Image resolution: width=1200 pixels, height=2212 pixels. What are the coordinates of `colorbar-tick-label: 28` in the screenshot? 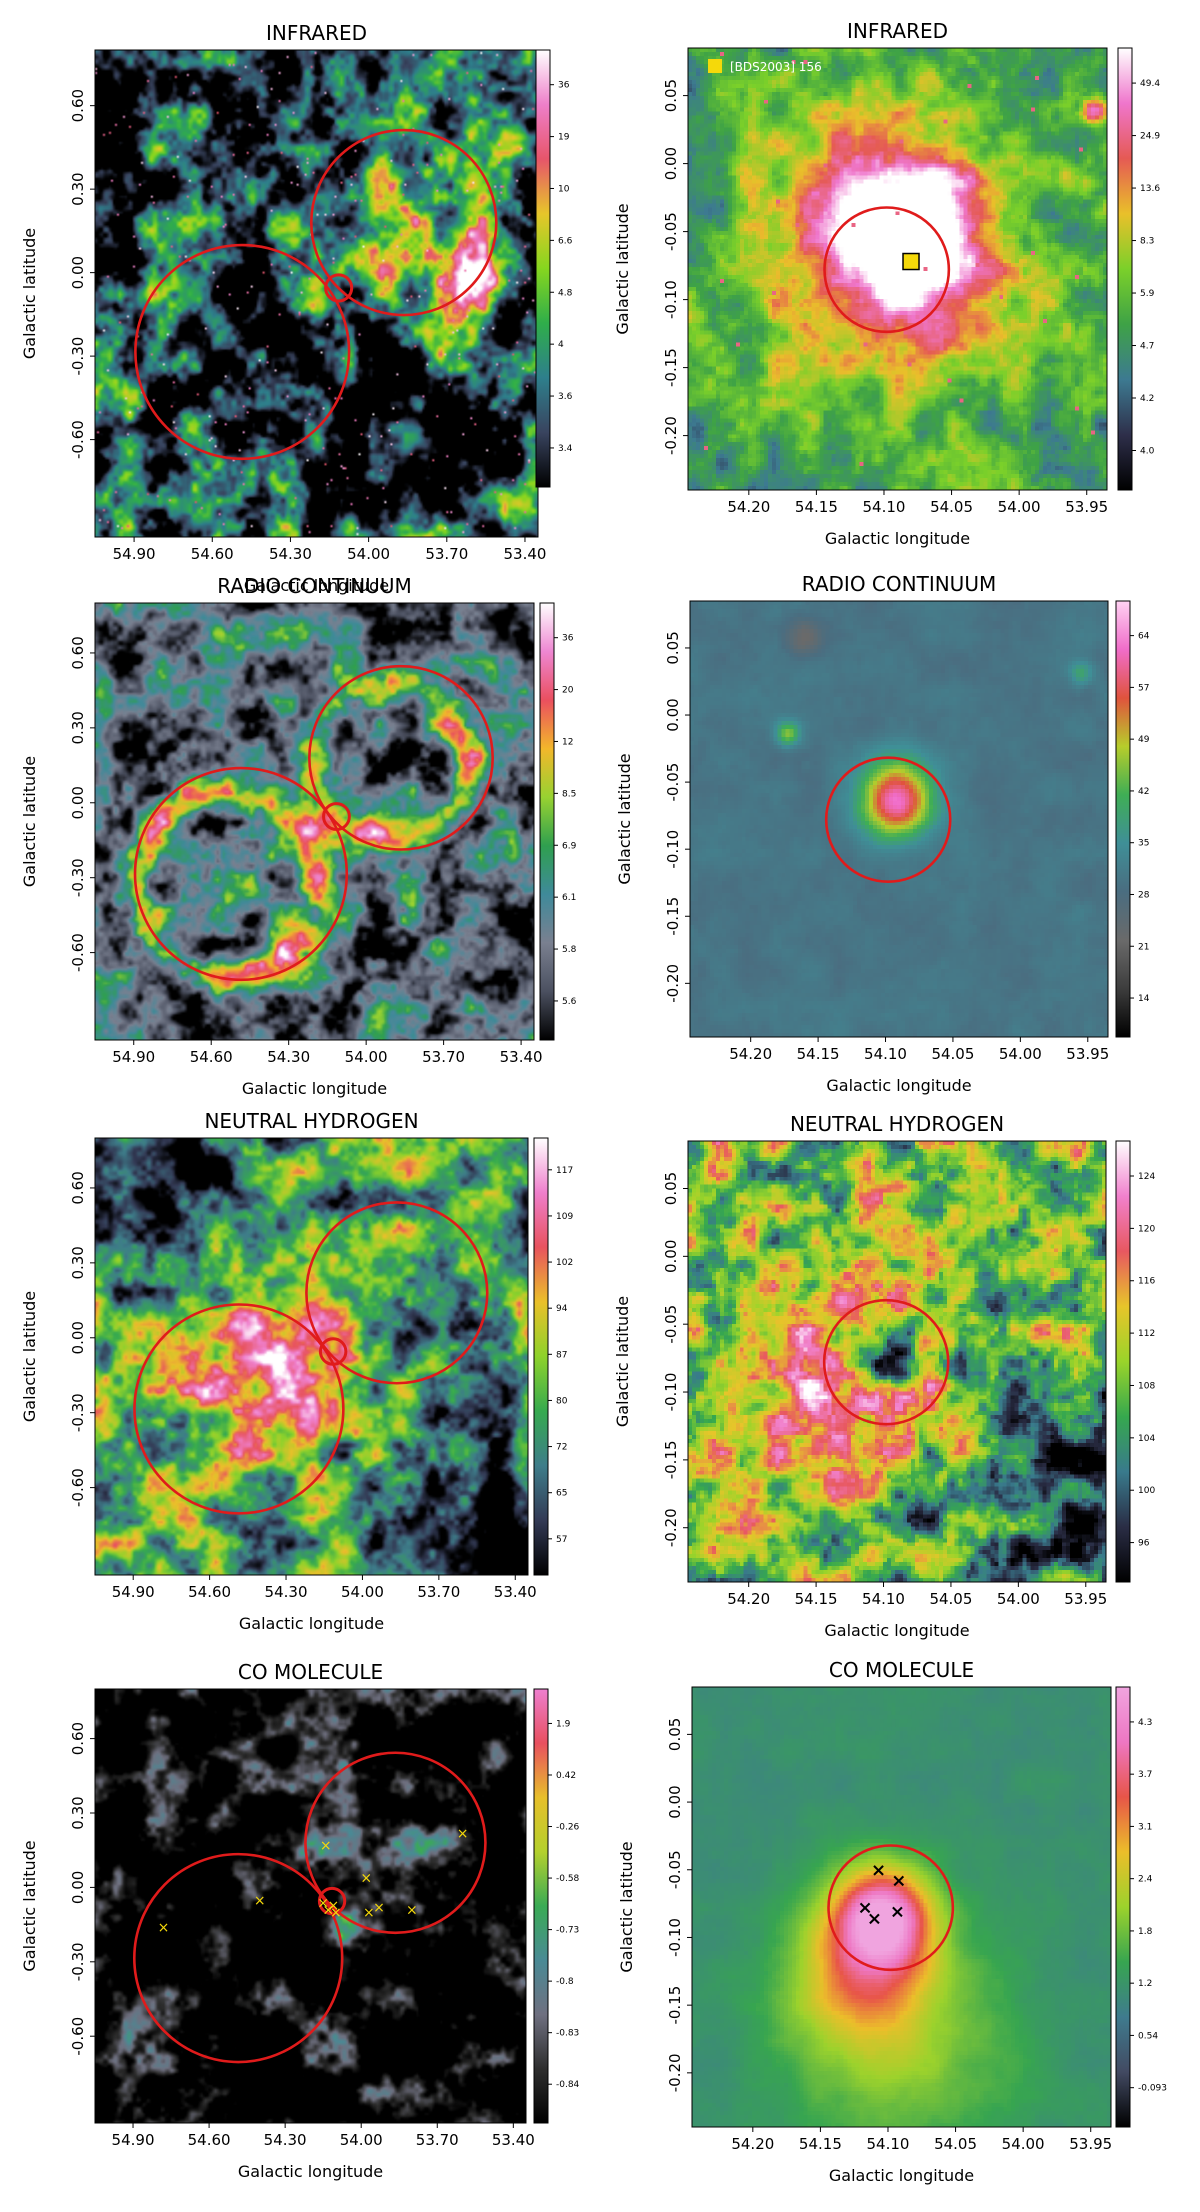 It's located at (1144, 895).